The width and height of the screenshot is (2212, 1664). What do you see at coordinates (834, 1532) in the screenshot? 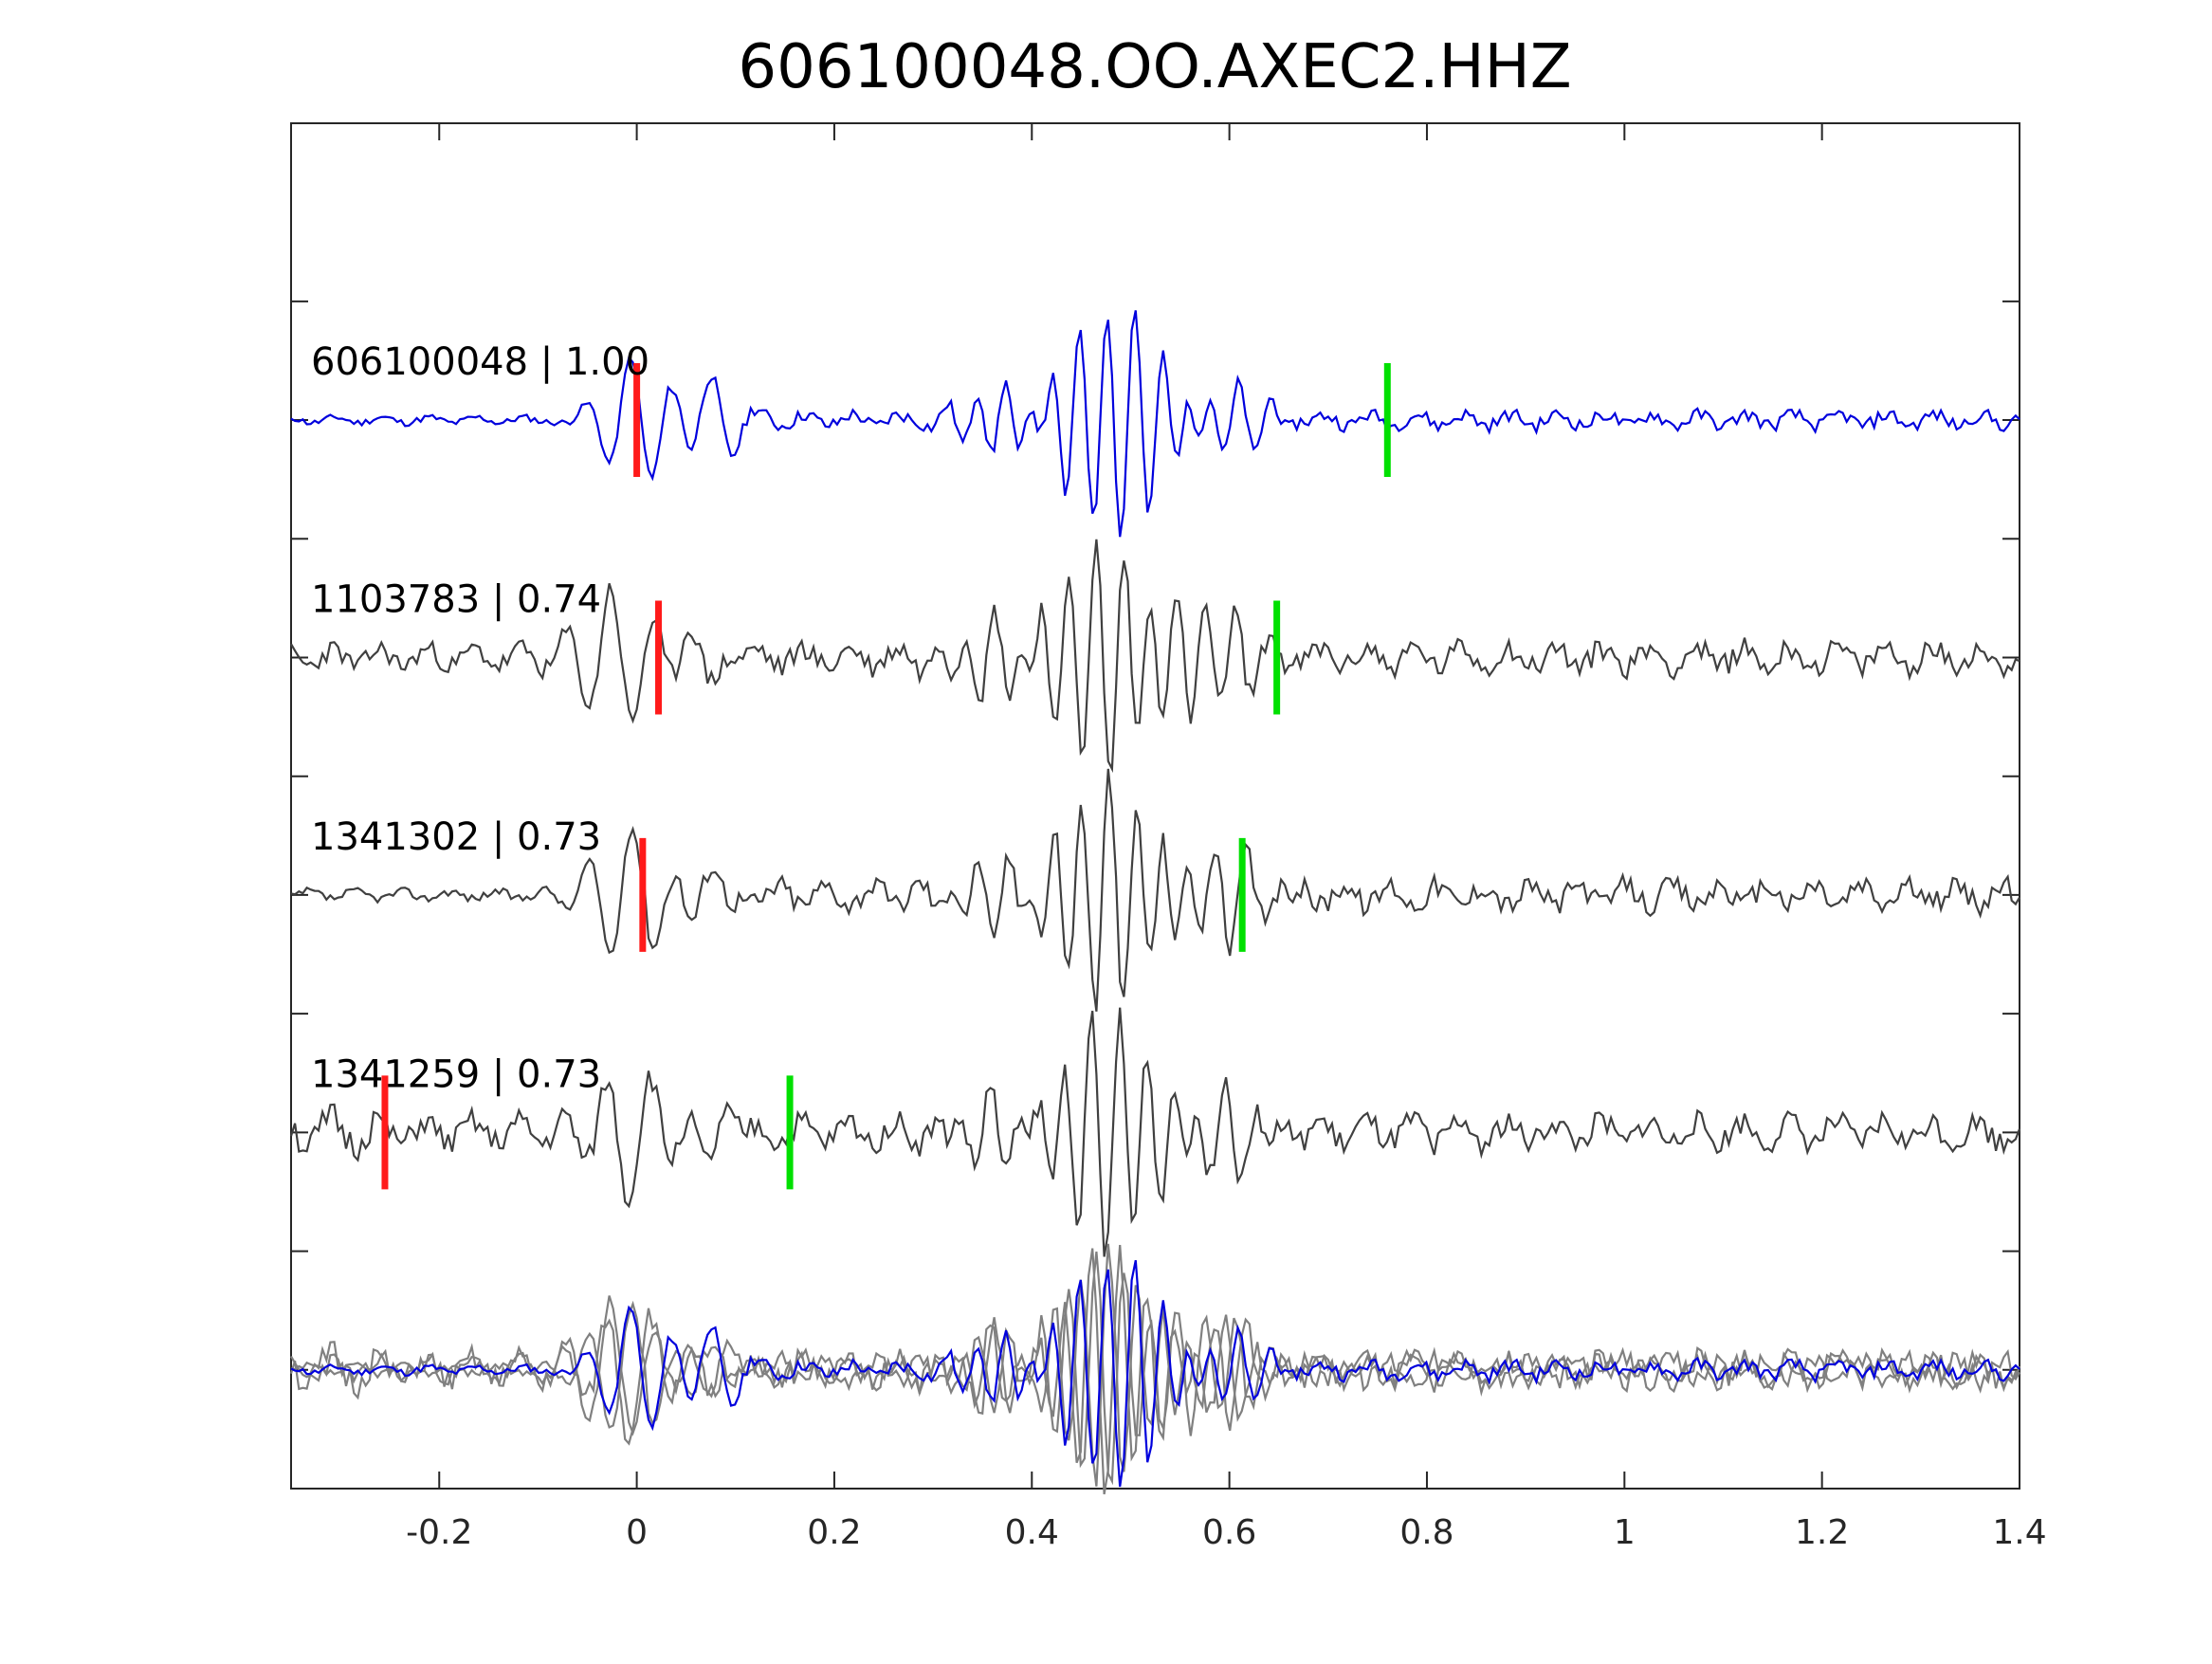
I see `x-tick-label: 0.2` at bounding box center [834, 1532].